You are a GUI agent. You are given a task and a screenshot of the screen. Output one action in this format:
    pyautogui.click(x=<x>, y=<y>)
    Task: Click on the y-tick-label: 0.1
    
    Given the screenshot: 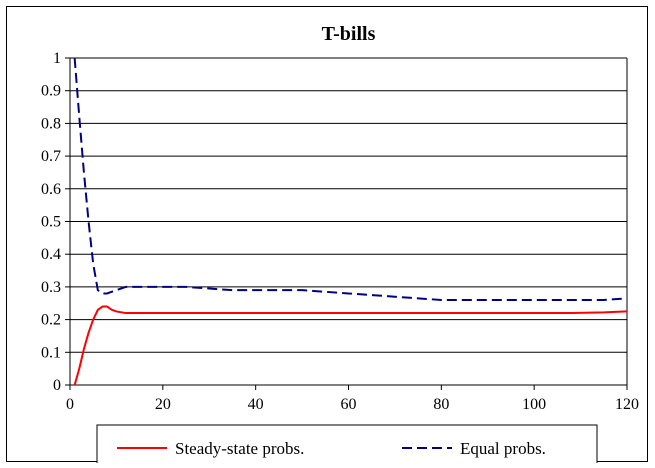 What is the action you would take?
    pyautogui.click(x=51, y=352)
    